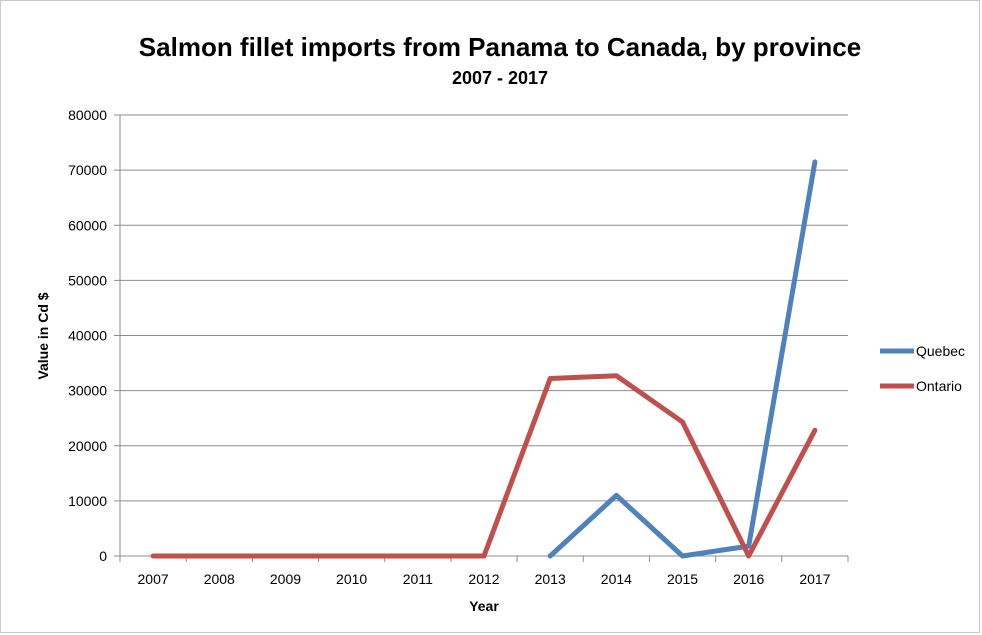 This screenshot has width=982, height=635. I want to click on x-tick-label: 2014, so click(616, 579).